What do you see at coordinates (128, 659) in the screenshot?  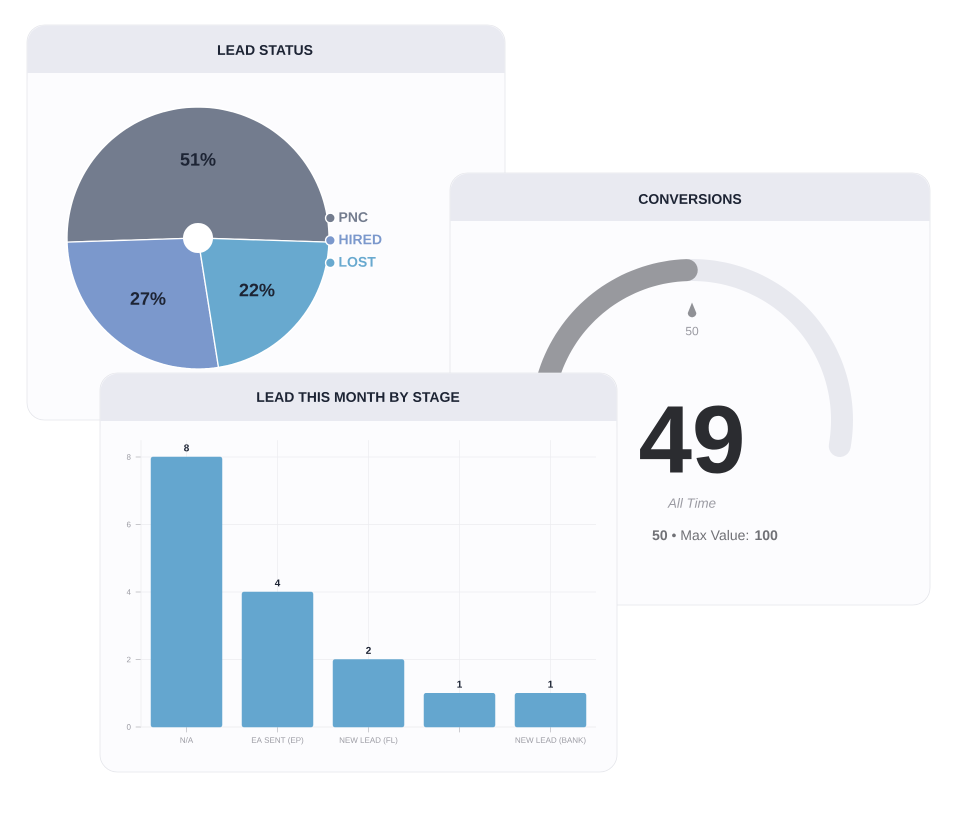 I see `y-tick-label: 2` at bounding box center [128, 659].